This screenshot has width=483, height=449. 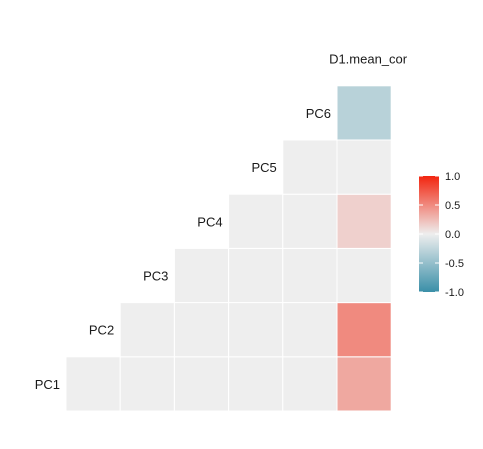 I want to click on heatmap-cell-PC5-D1.mean_cor, so click(x=364, y=167).